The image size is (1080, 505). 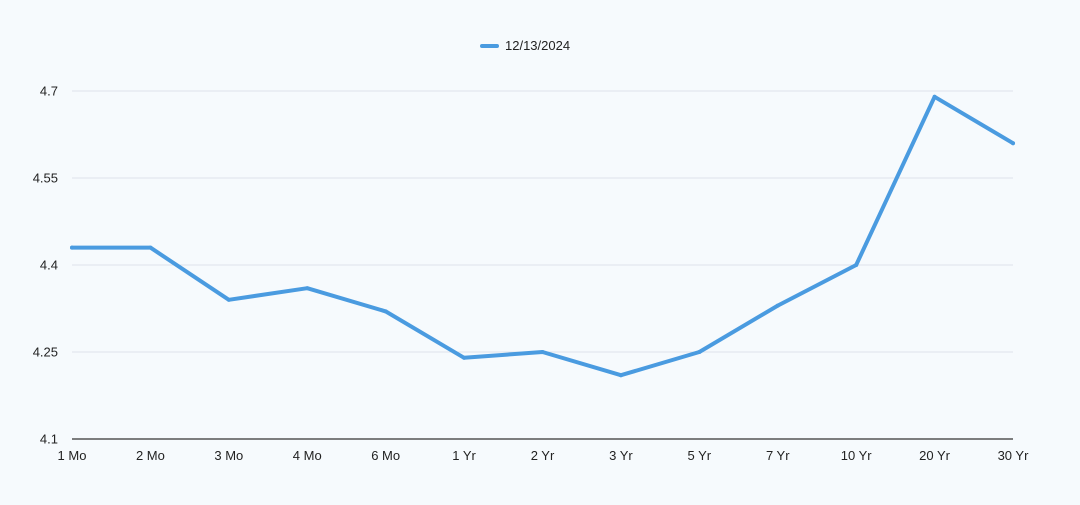 I want to click on x-tick-label: 4 Mo, so click(x=307, y=455).